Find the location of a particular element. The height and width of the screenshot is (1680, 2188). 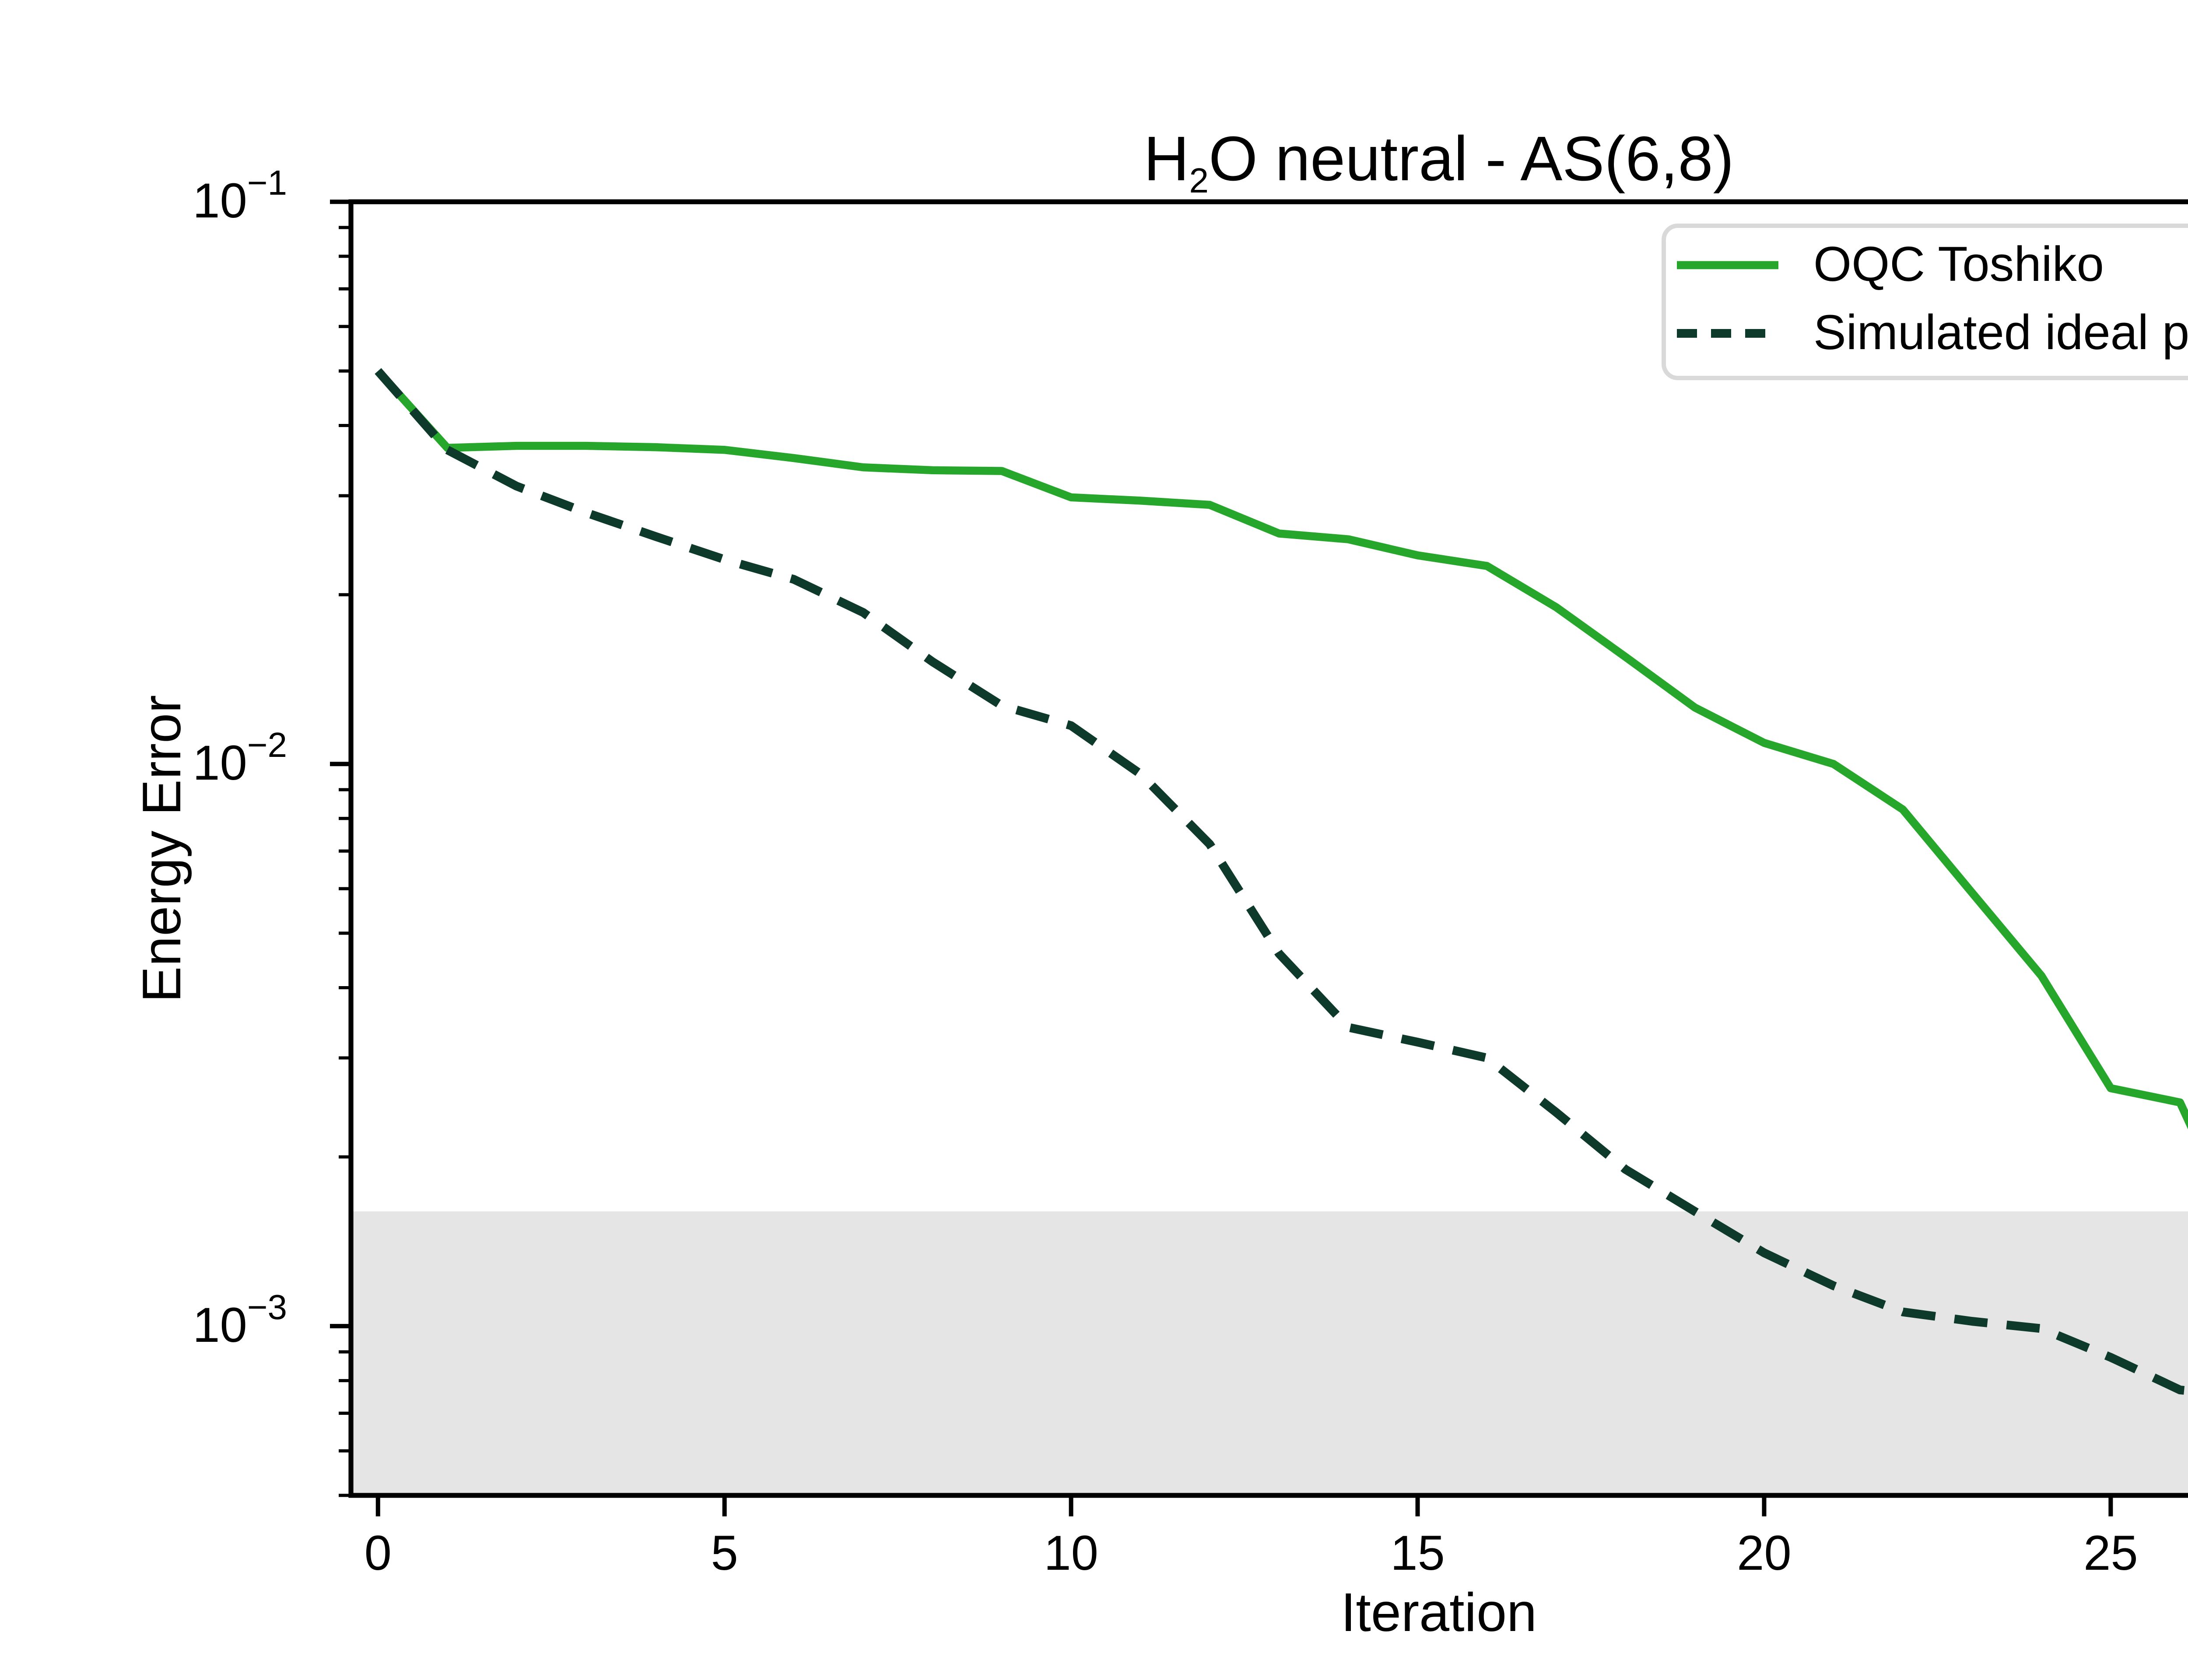

x-tick-label-0: 0 is located at coordinates (378, 1553).